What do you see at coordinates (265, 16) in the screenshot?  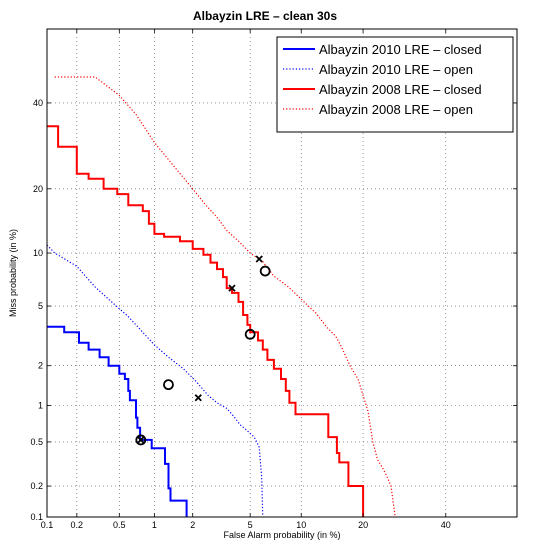 I see `chart-title: Albayzin LRE – clean 30s` at bounding box center [265, 16].